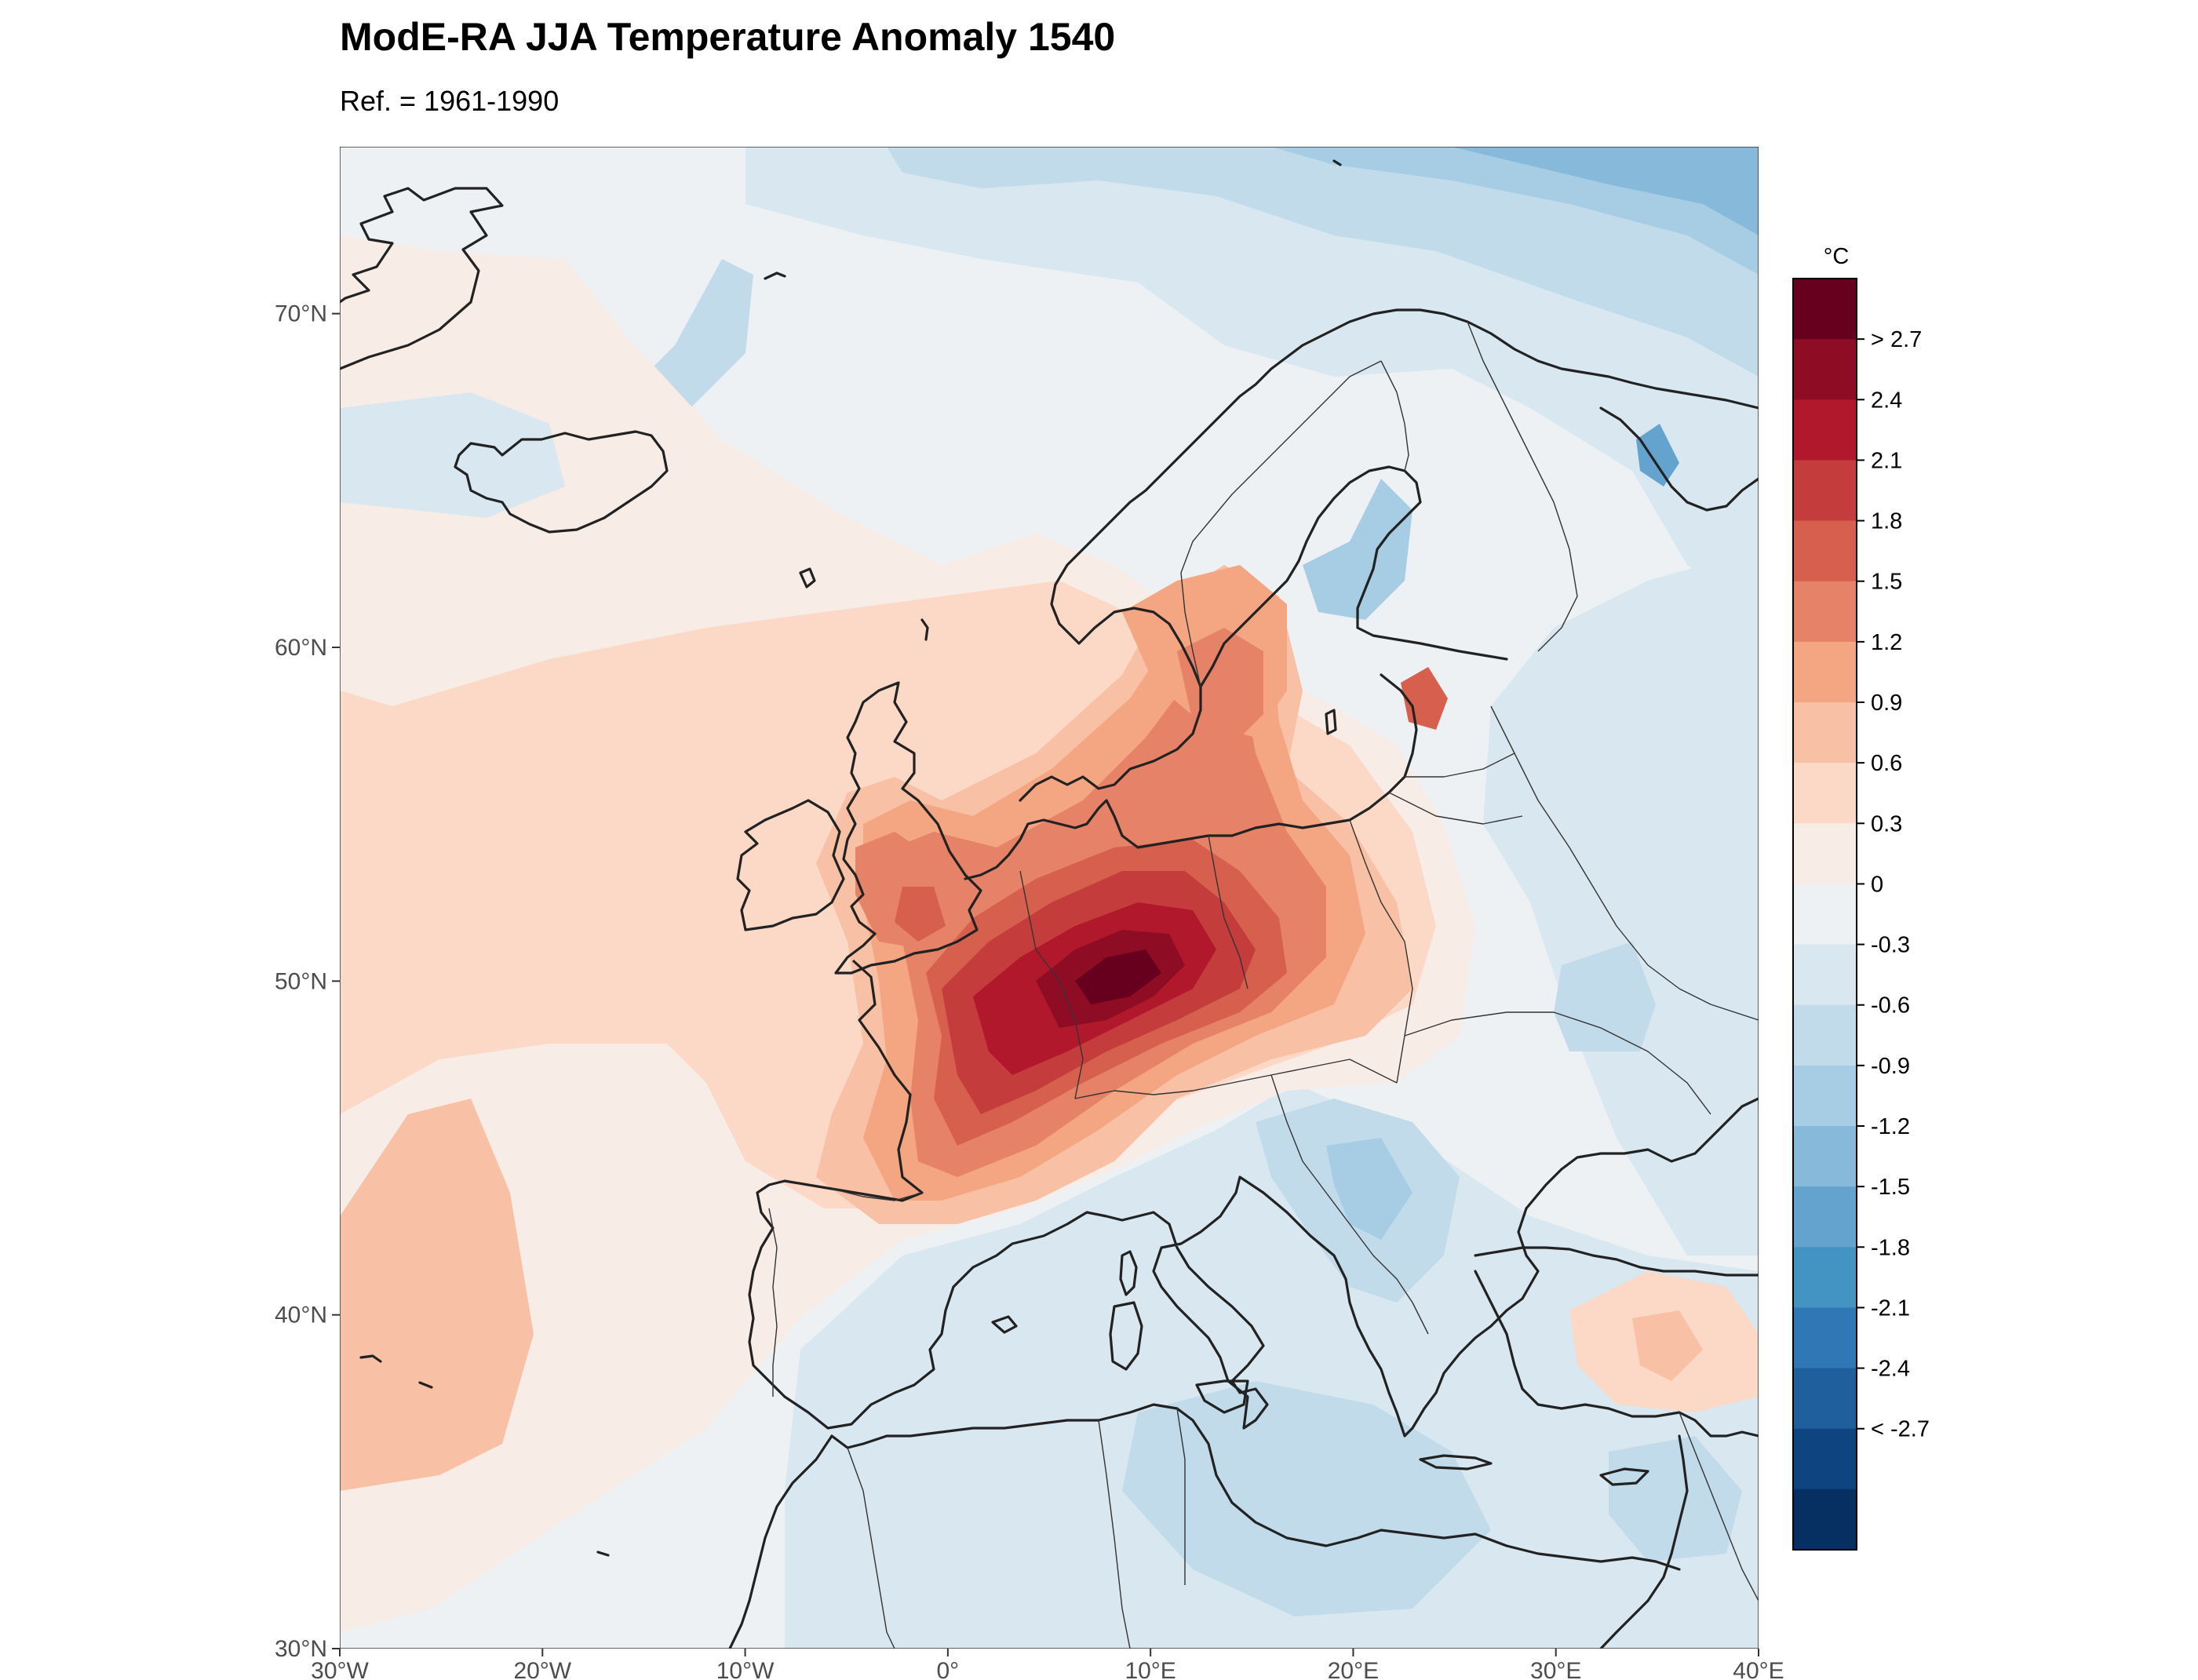  What do you see at coordinates (1357, 549) in the screenshot?
I see `anomaly-region-cold-gulf` at bounding box center [1357, 549].